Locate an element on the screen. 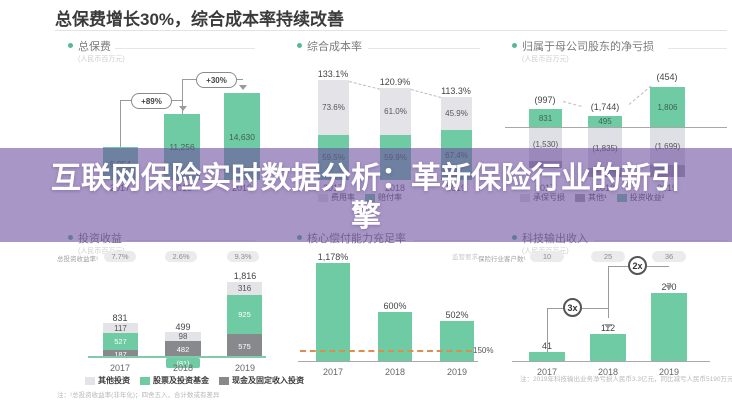 The height and width of the screenshot is (400, 732). segment-label: 117 is located at coordinates (120, 328).